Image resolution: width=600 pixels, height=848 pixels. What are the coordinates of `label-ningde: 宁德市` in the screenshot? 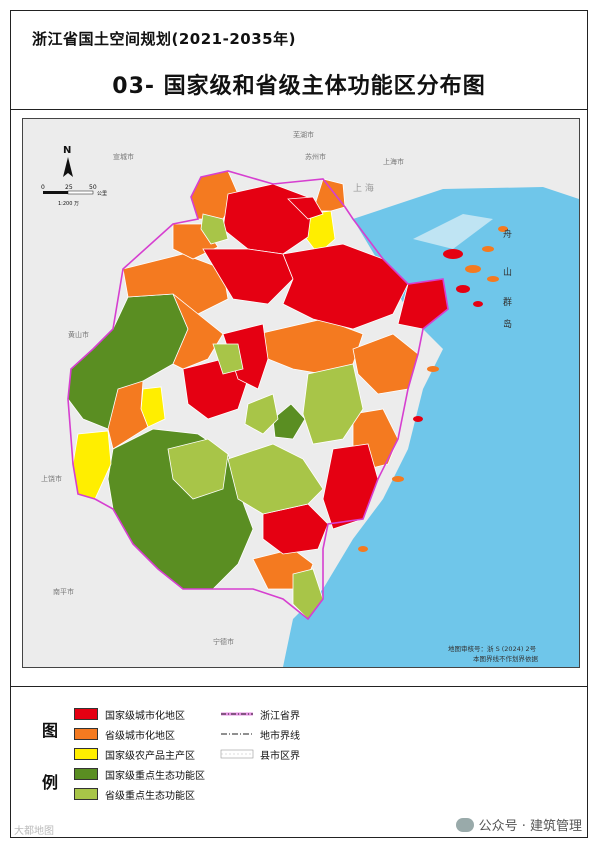 It's located at (223, 641).